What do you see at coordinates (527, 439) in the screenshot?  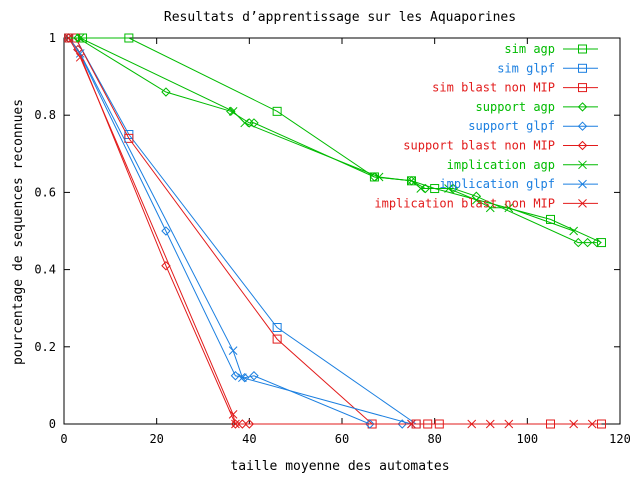 I see `x-tick-label: 100` at bounding box center [527, 439].